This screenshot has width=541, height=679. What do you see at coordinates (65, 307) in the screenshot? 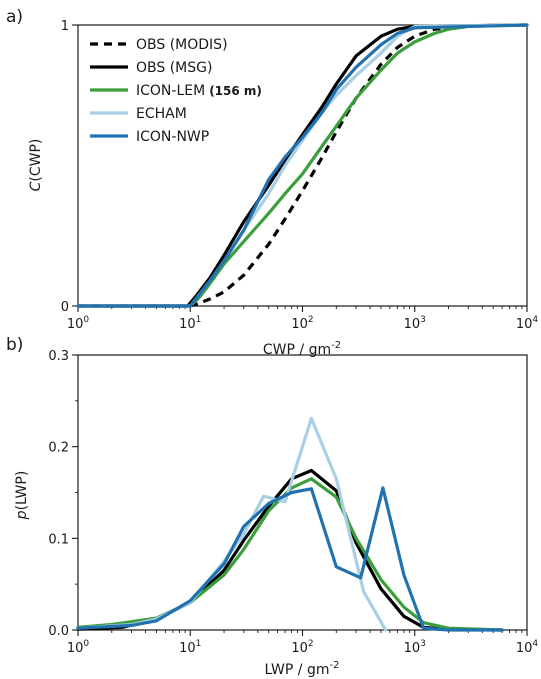
I see `panel-a-y-tick-label: 0` at bounding box center [65, 307].